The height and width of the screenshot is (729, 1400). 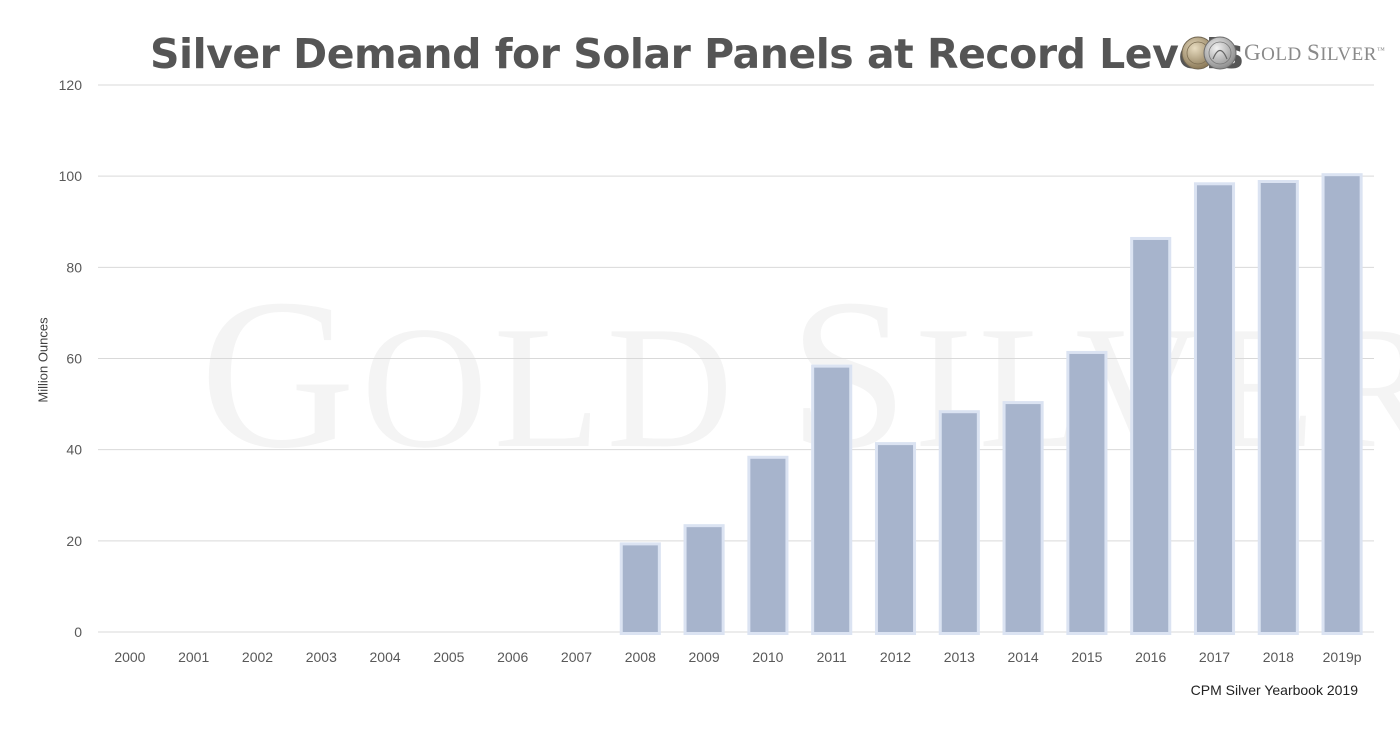 I want to click on bar-2019p, so click(x=1342, y=404).